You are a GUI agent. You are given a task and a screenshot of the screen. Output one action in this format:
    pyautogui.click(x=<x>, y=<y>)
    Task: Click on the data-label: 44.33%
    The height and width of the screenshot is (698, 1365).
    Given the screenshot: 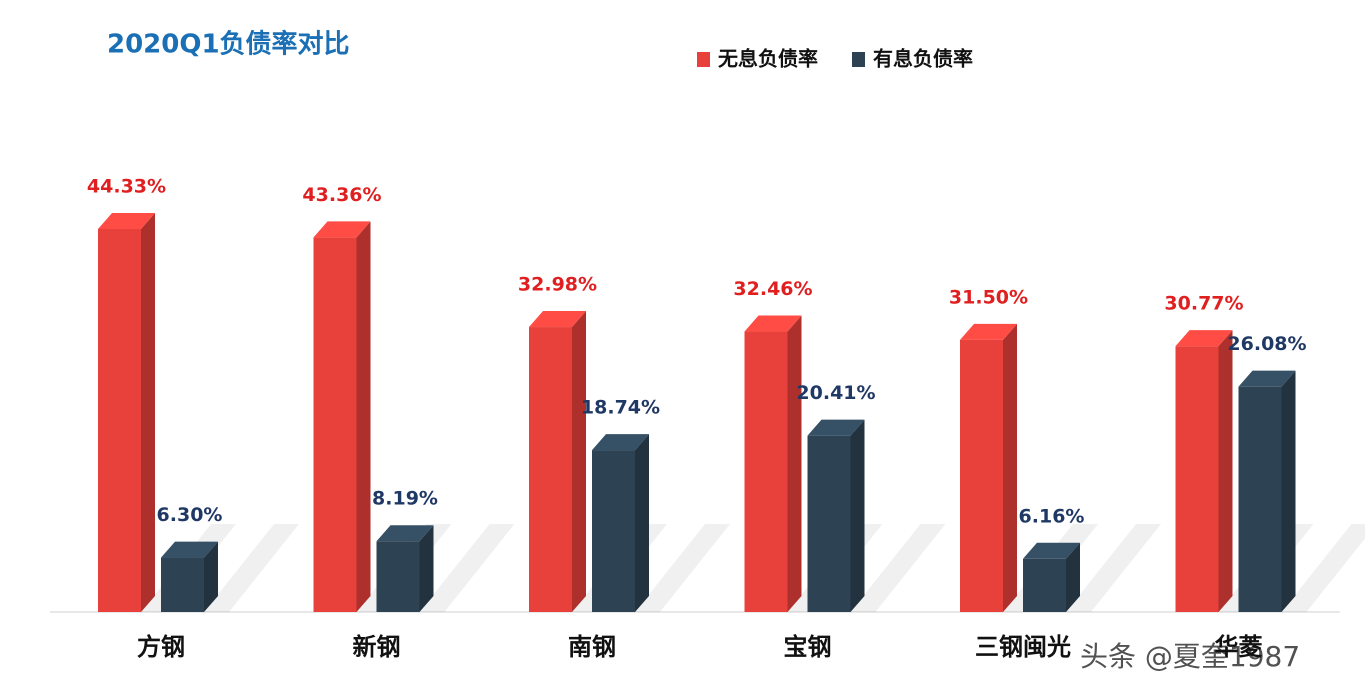 What is the action you would take?
    pyautogui.click(x=126, y=187)
    